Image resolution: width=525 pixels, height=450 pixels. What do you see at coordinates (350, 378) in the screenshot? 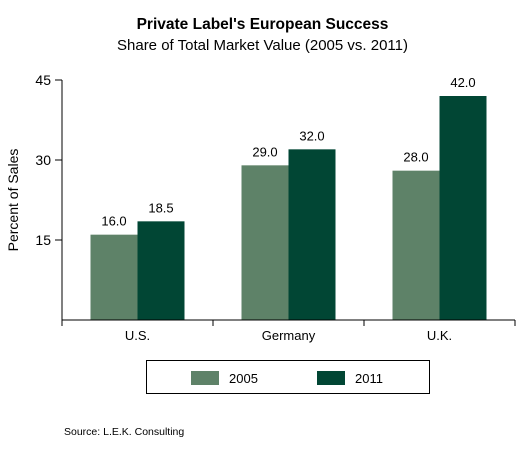
I see `legend-item-2011: 2011` at bounding box center [350, 378].